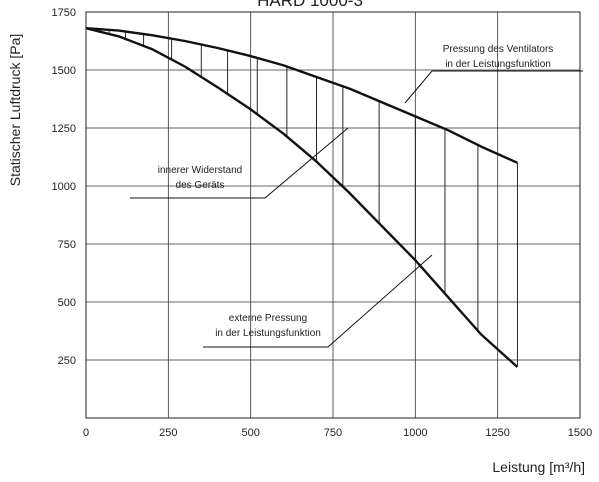  Describe the element at coordinates (310, 5) in the screenshot. I see `chart-title: HARD 1000-3` at that location.